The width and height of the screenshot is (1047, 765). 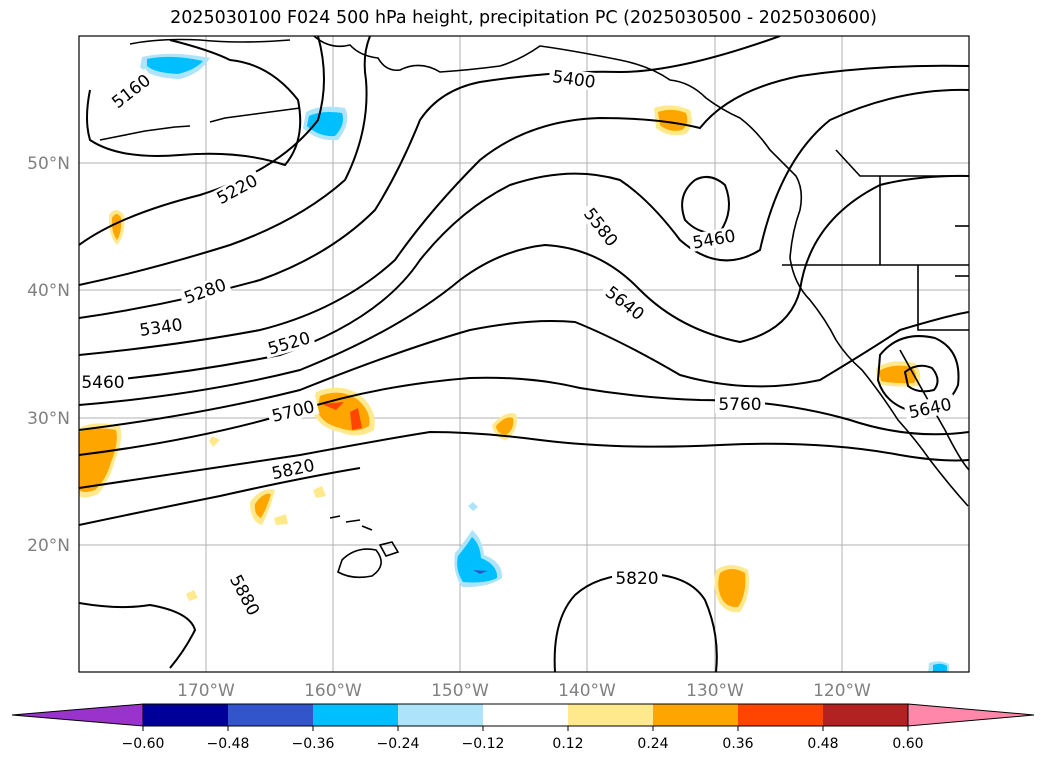 What do you see at coordinates (587, 691) in the screenshot?
I see `lon-label: 140°W` at bounding box center [587, 691].